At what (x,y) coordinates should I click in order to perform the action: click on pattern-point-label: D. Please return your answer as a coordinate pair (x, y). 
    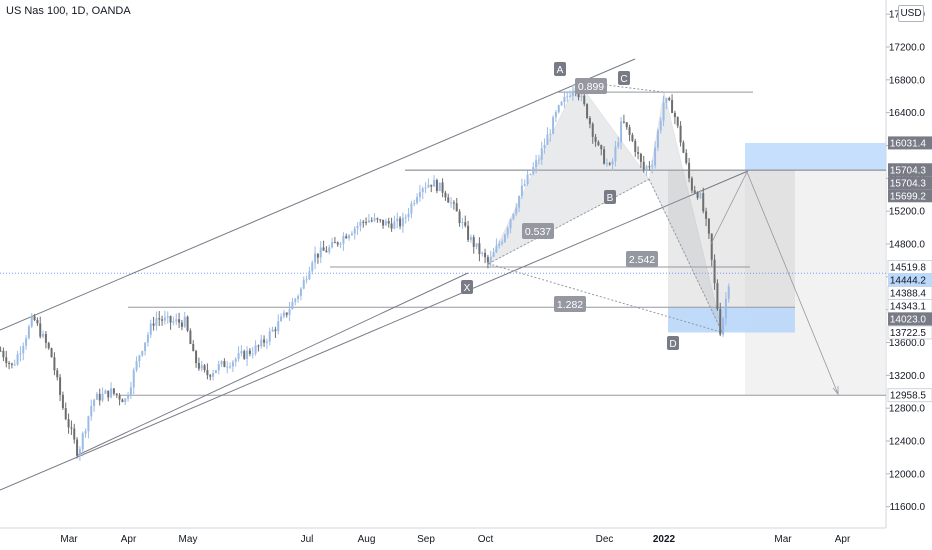
    Looking at the image, I should click on (672, 344).